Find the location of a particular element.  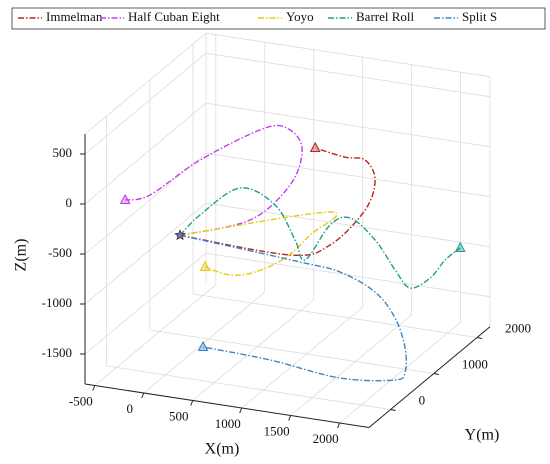

legend-label: Split S is located at coordinates (479, 16).